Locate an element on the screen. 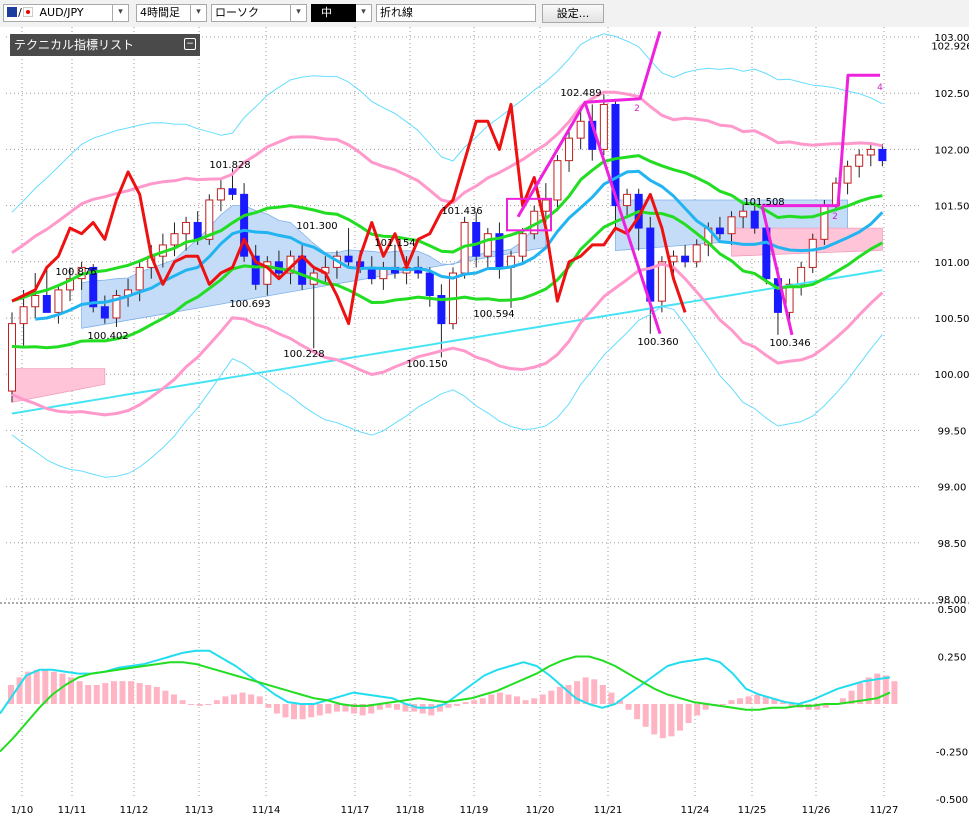  line-type-field: 折れ線 is located at coordinates (456, 13).